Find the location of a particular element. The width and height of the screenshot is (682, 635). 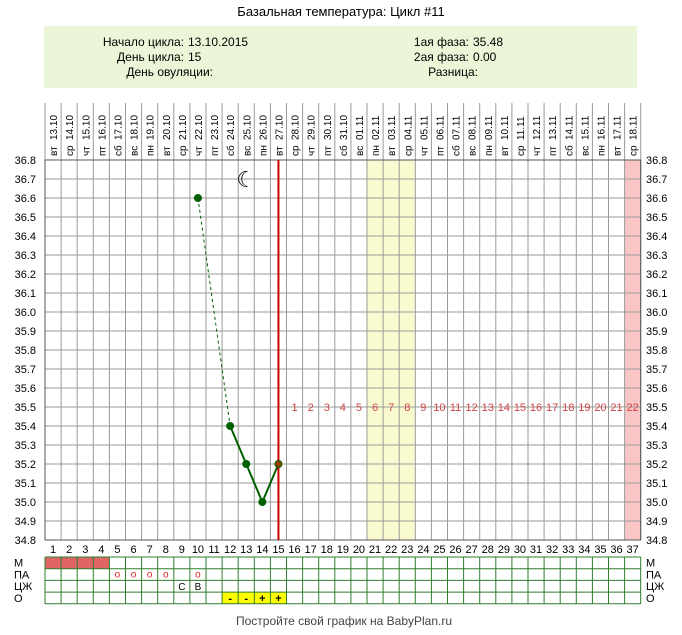

date-label: 14.11 is located at coordinates (569, 127).